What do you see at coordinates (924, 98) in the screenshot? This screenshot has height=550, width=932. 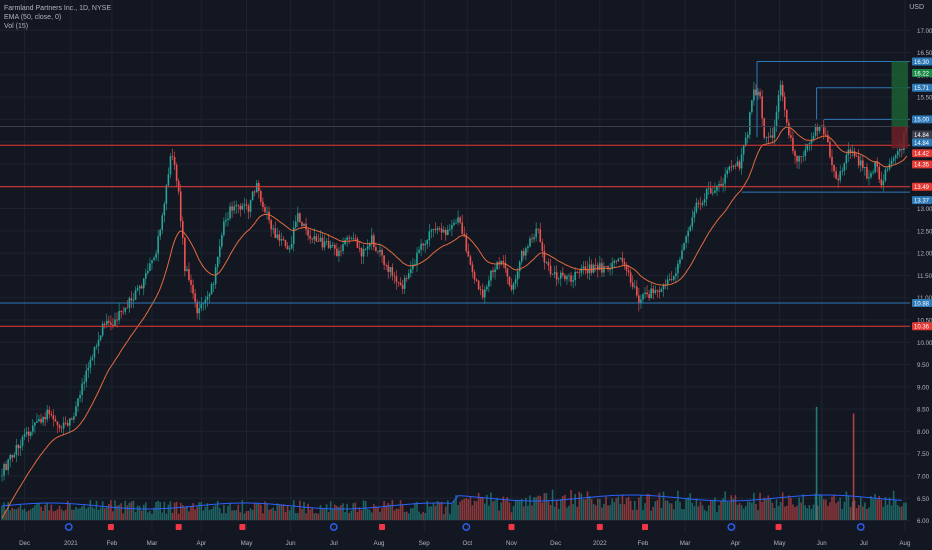 I see `price-tick-label: 15.50` at bounding box center [924, 98].